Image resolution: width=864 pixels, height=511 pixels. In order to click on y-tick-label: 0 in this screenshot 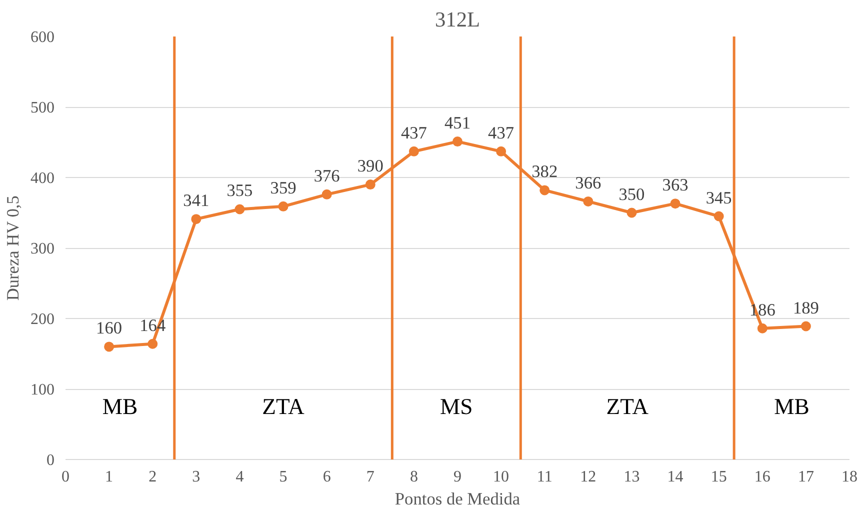, I will do `click(50, 460)`.